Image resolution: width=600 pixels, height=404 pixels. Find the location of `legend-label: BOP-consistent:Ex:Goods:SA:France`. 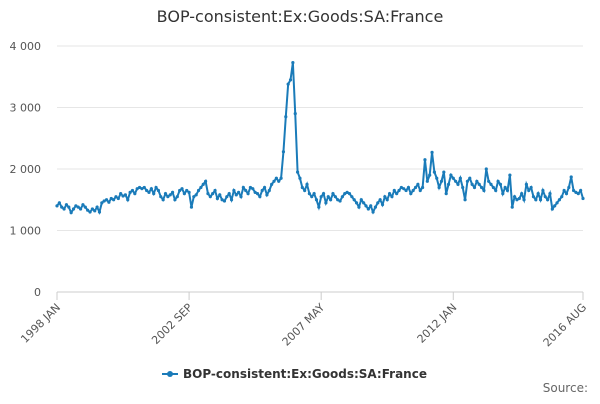

legend-label: BOP-consistent:Ex:Goods:SA:France is located at coordinates (305, 374).